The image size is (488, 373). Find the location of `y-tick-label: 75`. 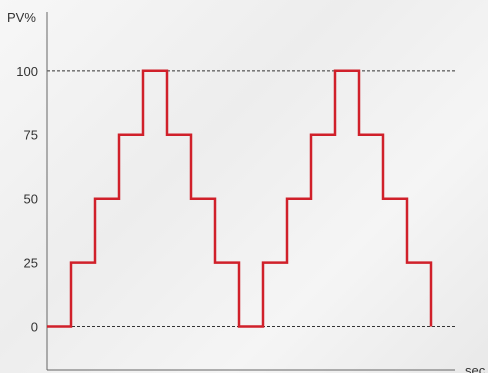

y-tick-label: 75 is located at coordinates (31, 135).